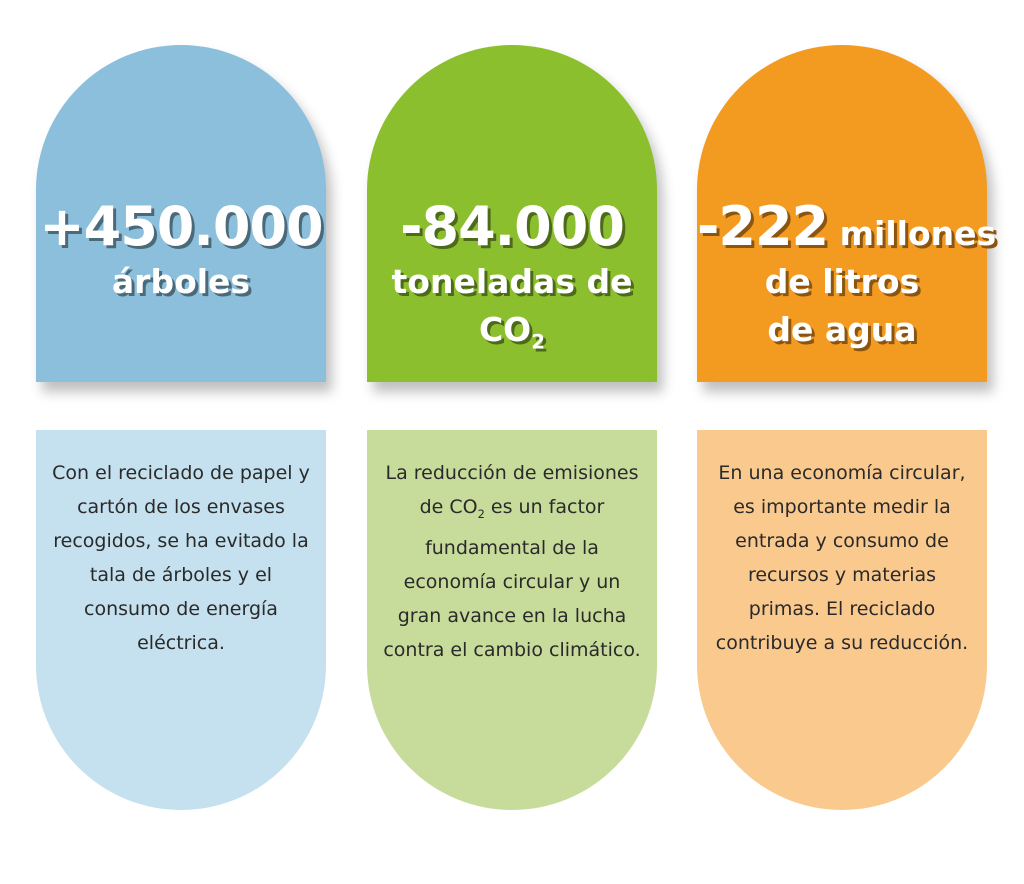  Describe the element at coordinates (181, 281) in the screenshot. I see `trees-unit: árboles` at that location.